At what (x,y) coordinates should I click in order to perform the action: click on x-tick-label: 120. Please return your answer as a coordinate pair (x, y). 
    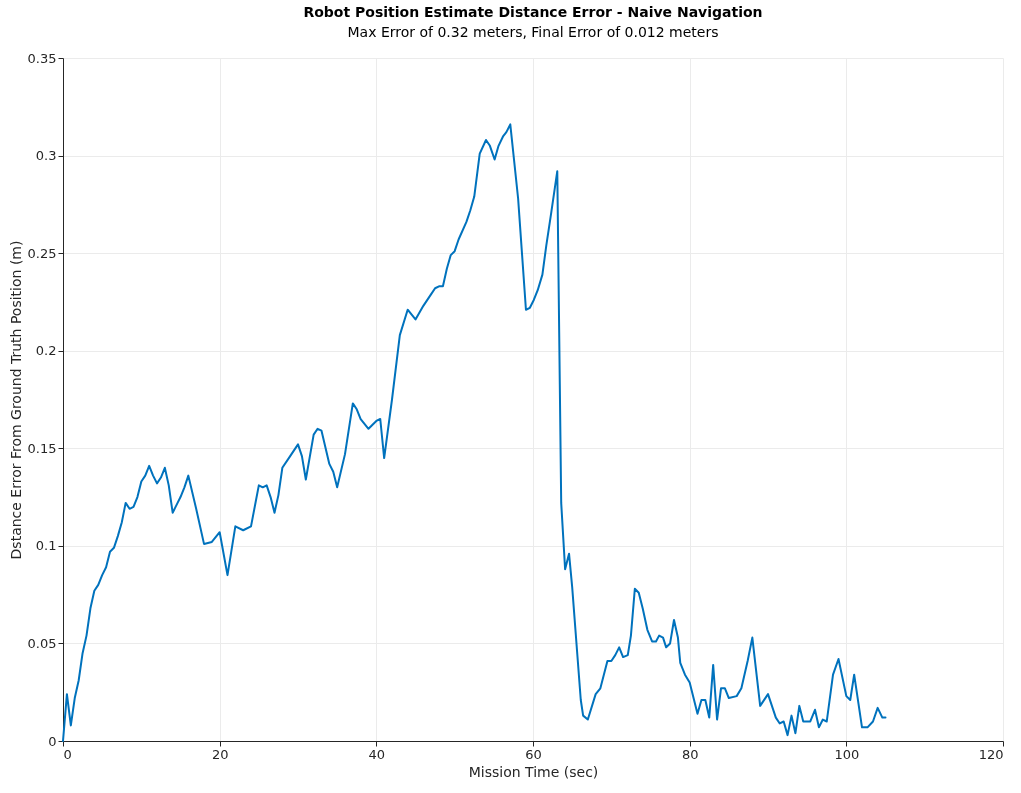
    Looking at the image, I should click on (991, 754).